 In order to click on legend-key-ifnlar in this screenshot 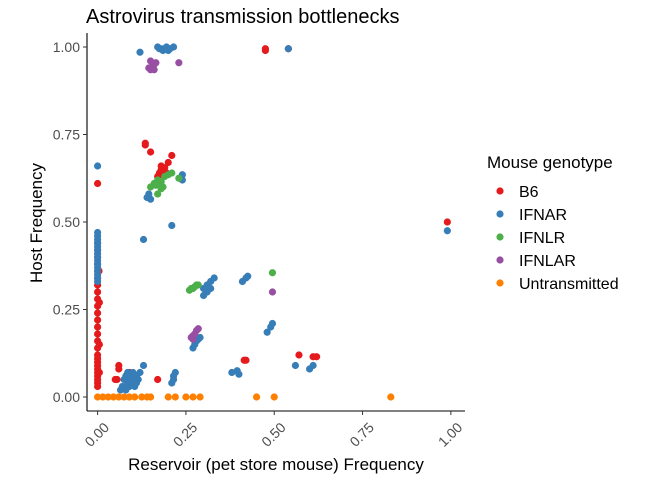, I will do `click(500, 260)`.